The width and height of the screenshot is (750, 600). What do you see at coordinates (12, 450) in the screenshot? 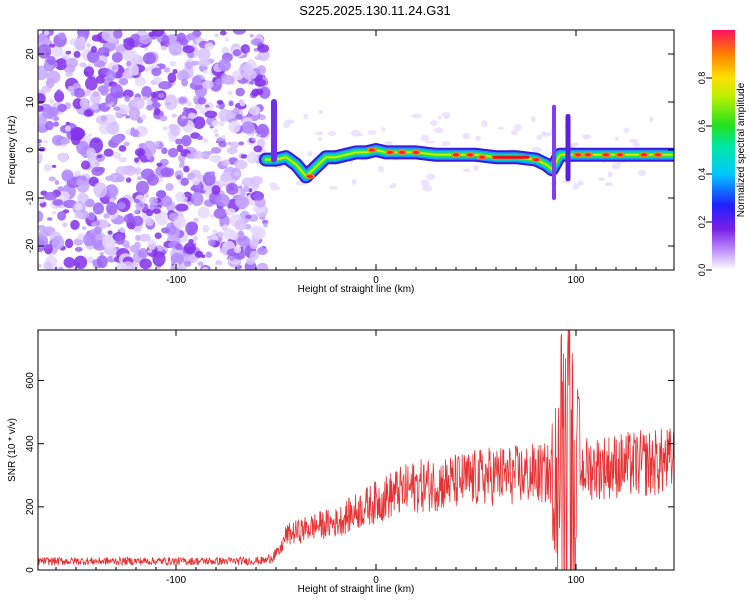
I see `snr-ylabel: SNR (10 * v/v)` at bounding box center [12, 450].